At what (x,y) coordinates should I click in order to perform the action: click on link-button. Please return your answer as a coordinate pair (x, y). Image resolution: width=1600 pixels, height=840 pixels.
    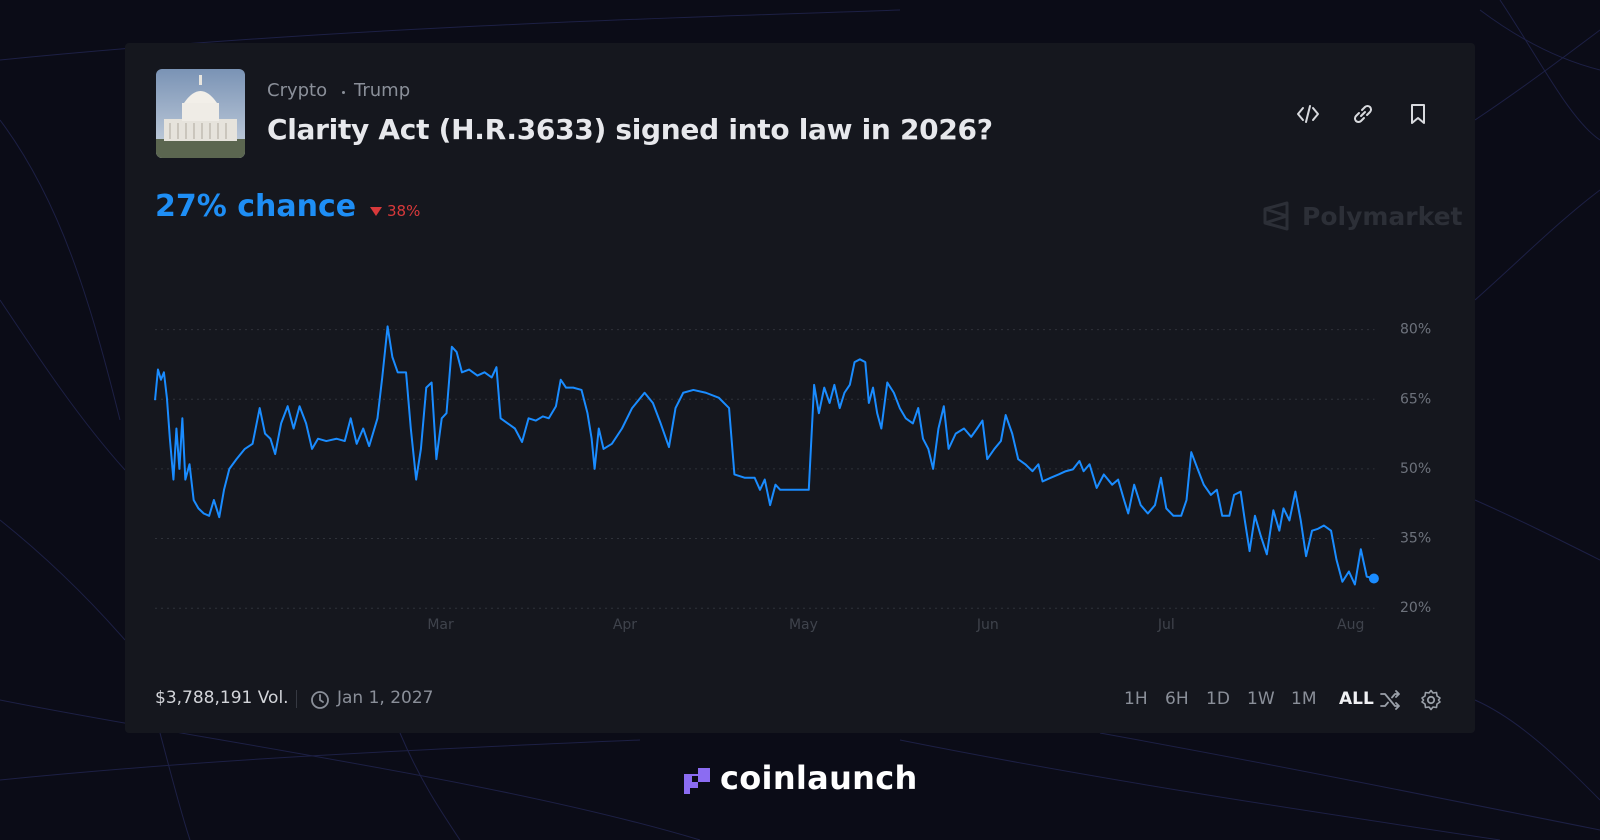
    Looking at the image, I should click on (1363, 114).